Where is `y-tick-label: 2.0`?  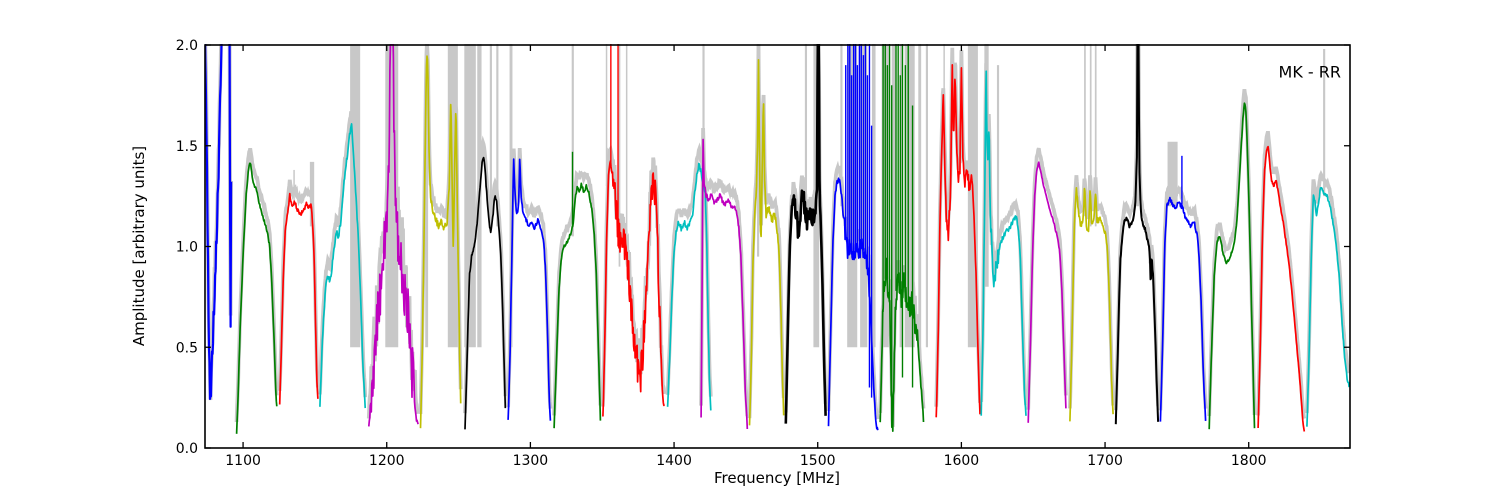 y-tick-label: 2.0 is located at coordinates (187, 46).